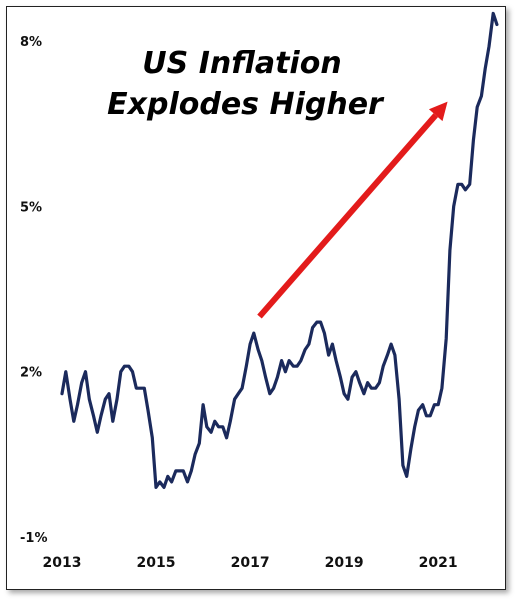  I want to click on x-tick-label: 2015, so click(156, 563).